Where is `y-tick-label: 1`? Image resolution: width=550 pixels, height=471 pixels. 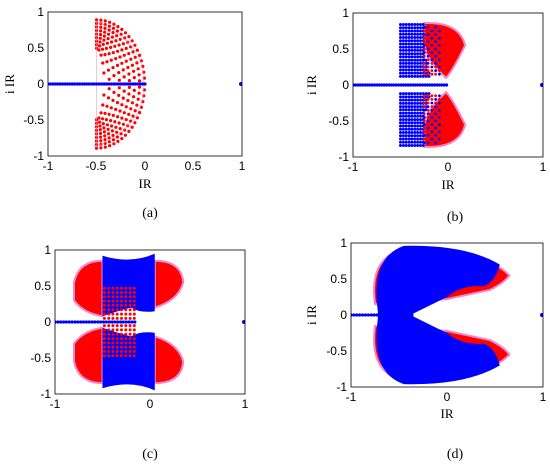 y-tick-label: 1 is located at coordinates (47, 250).